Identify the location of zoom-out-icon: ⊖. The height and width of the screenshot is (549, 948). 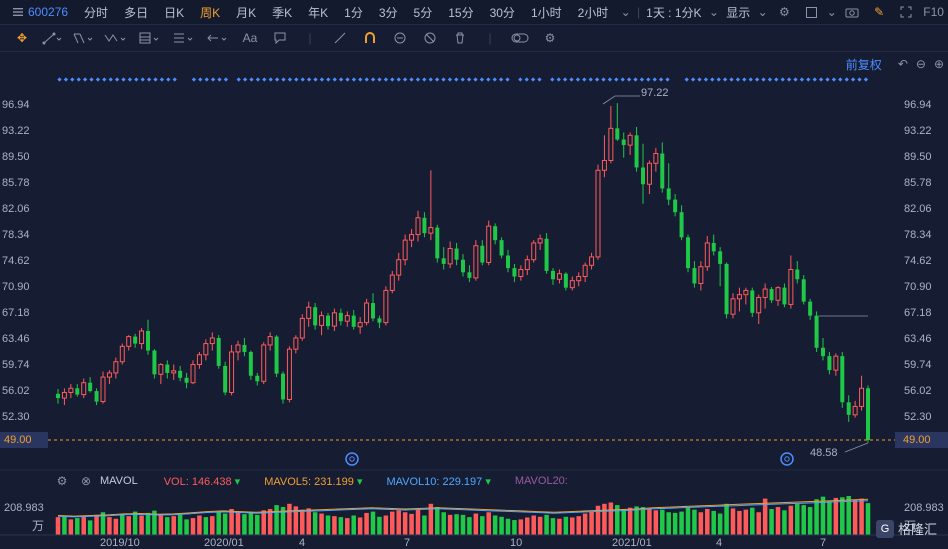
(920, 64).